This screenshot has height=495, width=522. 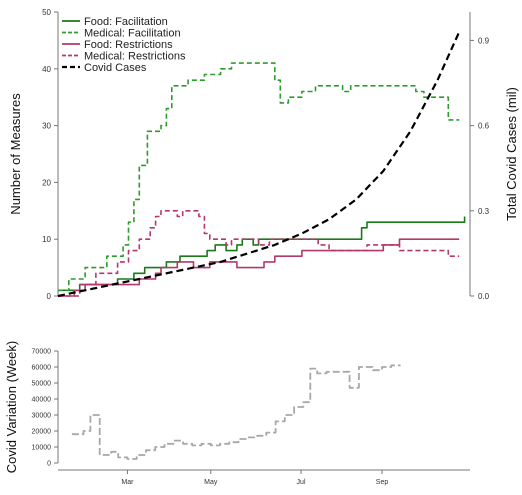 I want to click on bottom-y-tick-label: 60000, so click(x=42, y=368).